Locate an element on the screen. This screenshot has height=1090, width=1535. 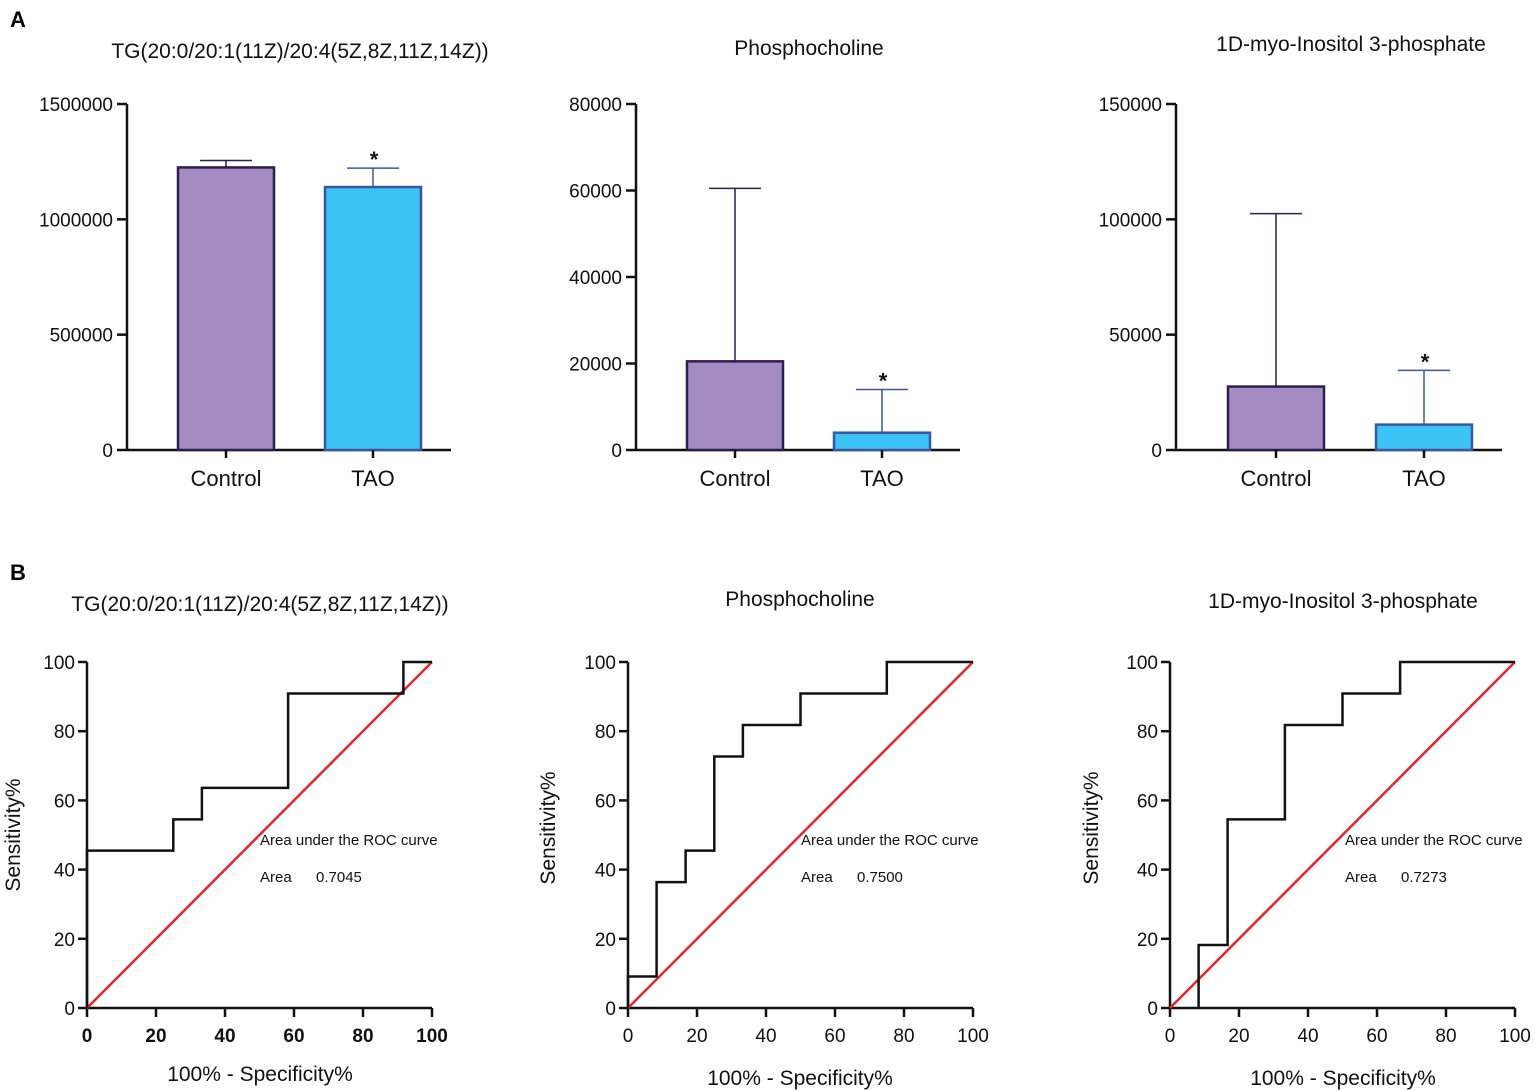
panel-label-b: B is located at coordinates (18, 572).